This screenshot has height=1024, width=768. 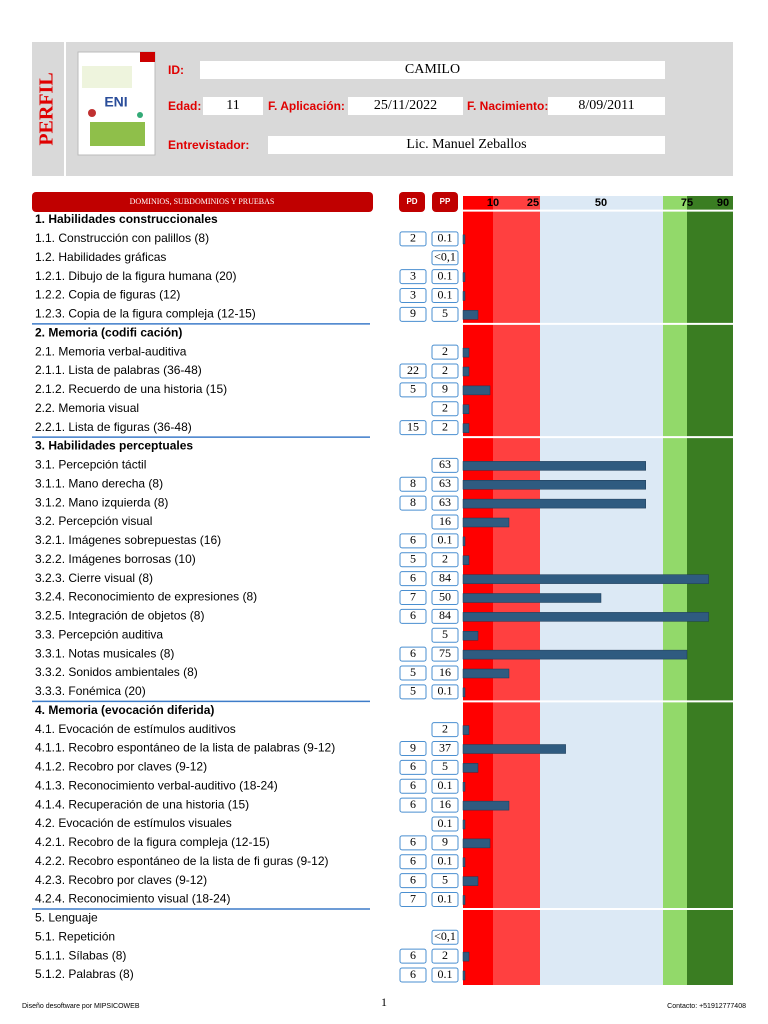 I want to click on row-label: 1.2.1. Dibujo de la figura humana (20), so click(x=135, y=276).